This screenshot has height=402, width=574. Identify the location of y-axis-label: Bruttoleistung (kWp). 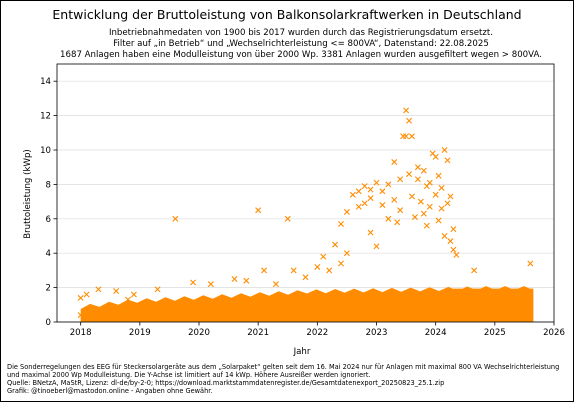
(28, 194).